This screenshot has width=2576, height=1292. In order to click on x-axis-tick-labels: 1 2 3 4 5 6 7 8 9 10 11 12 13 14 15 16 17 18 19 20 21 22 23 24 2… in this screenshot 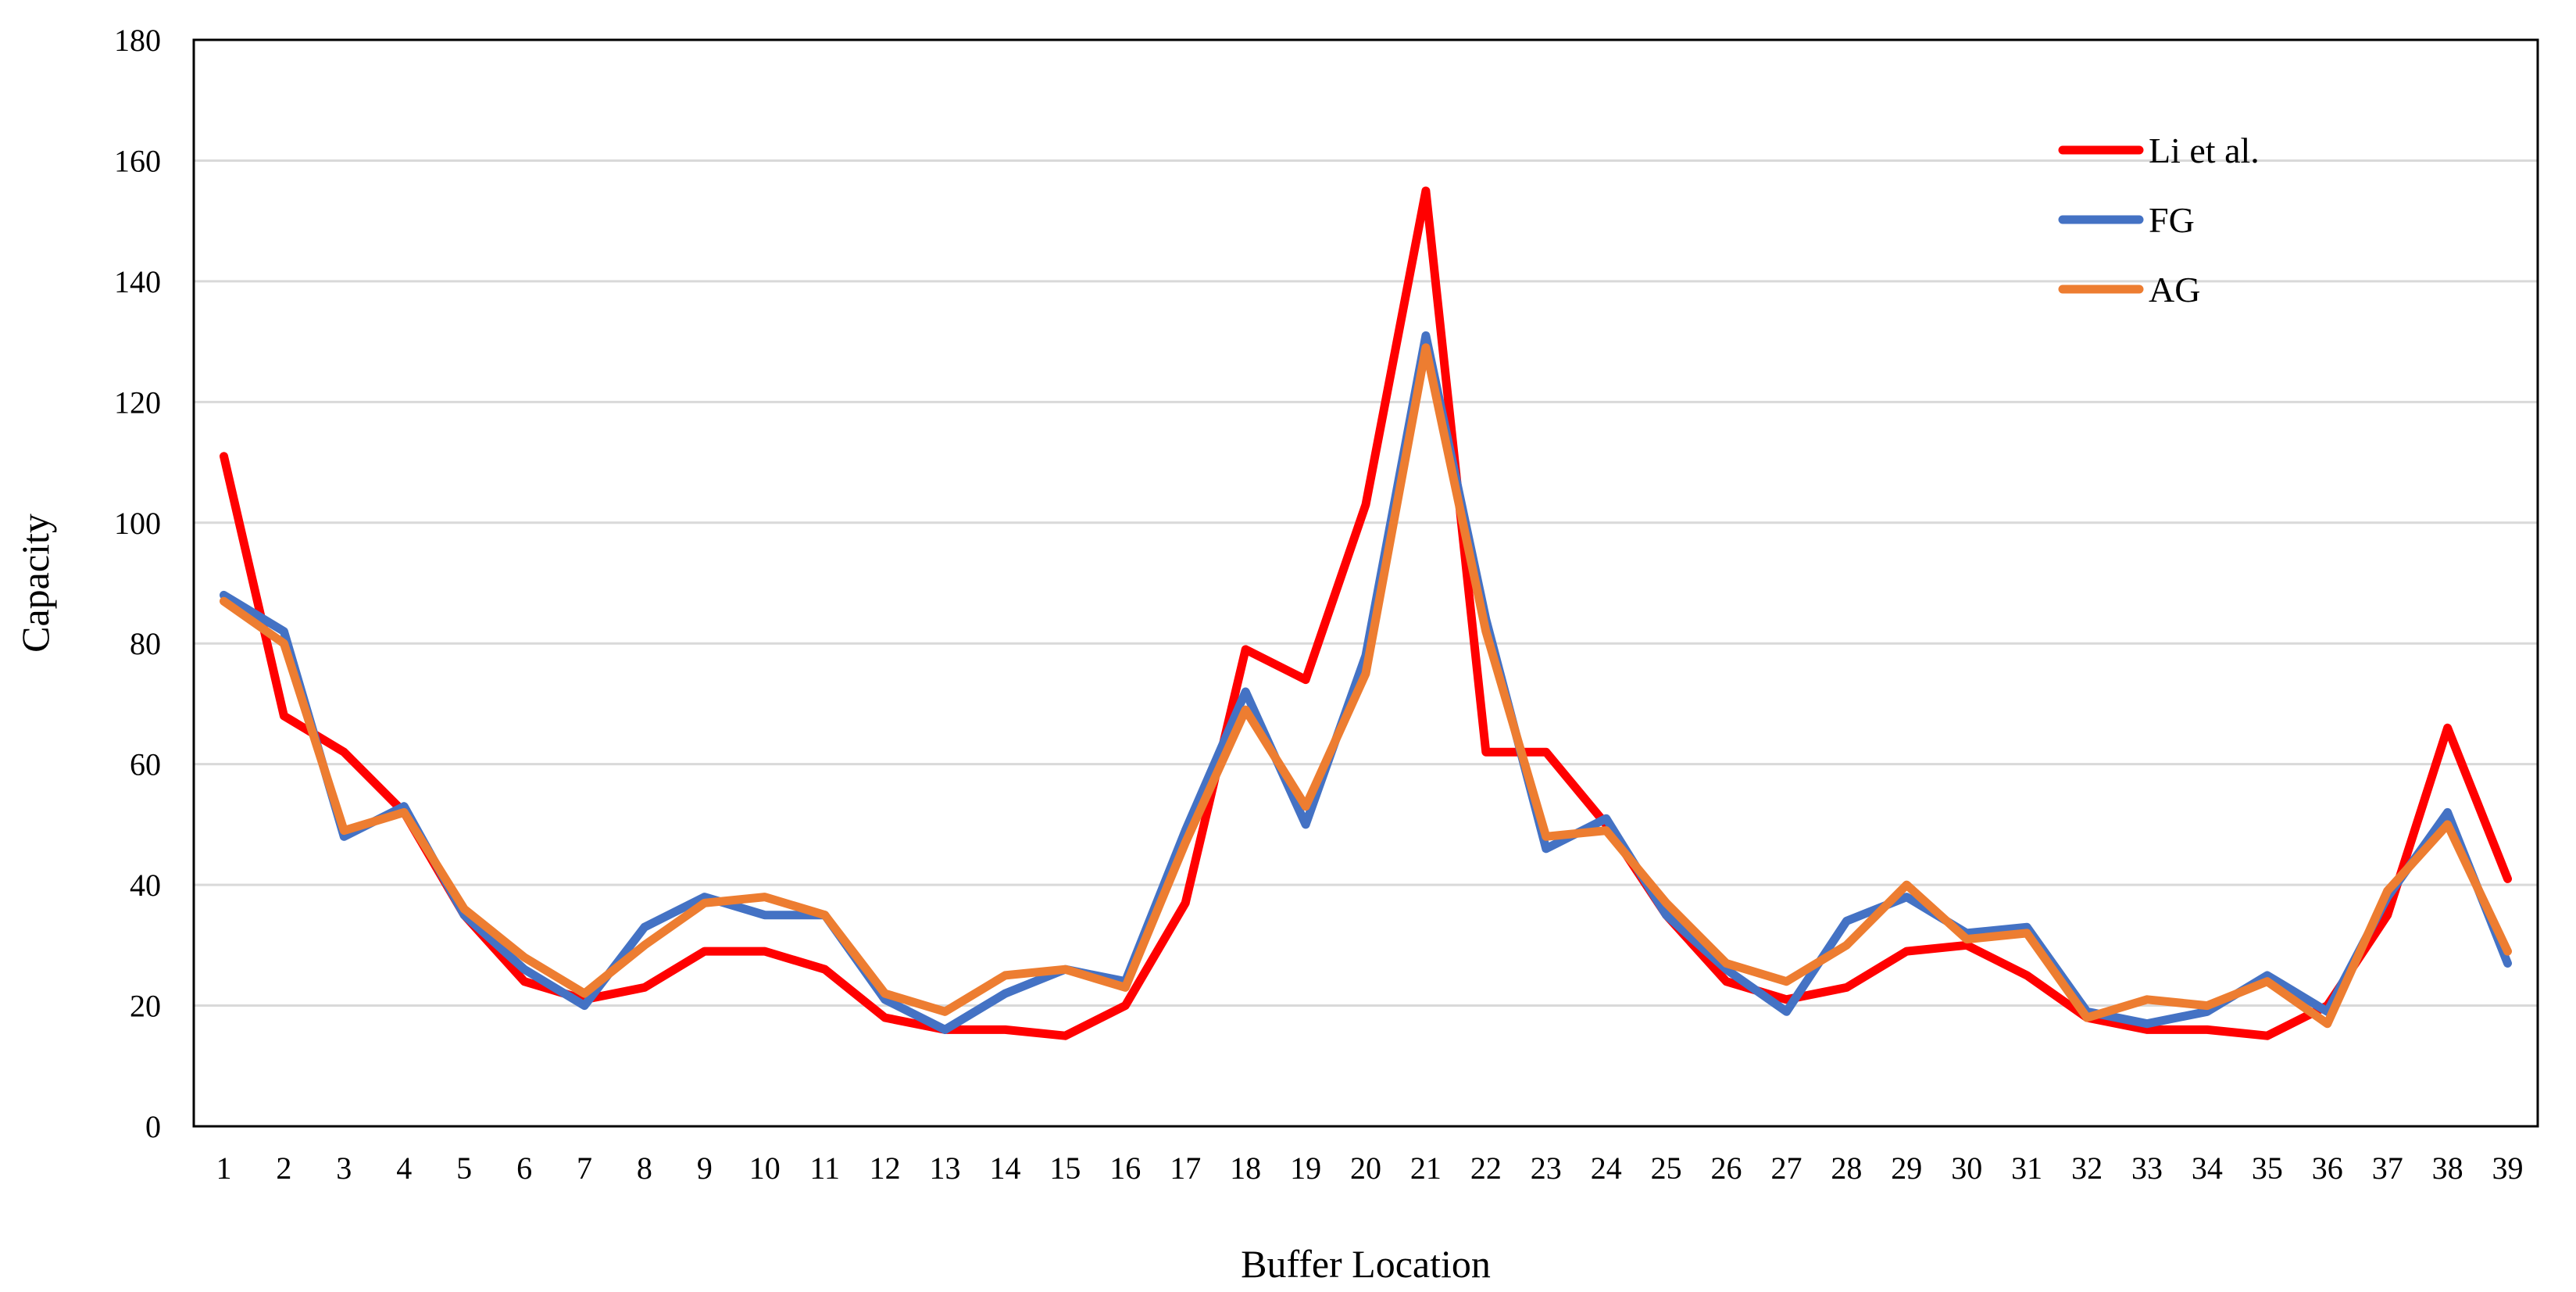, I will do `click(1370, 1168)`.